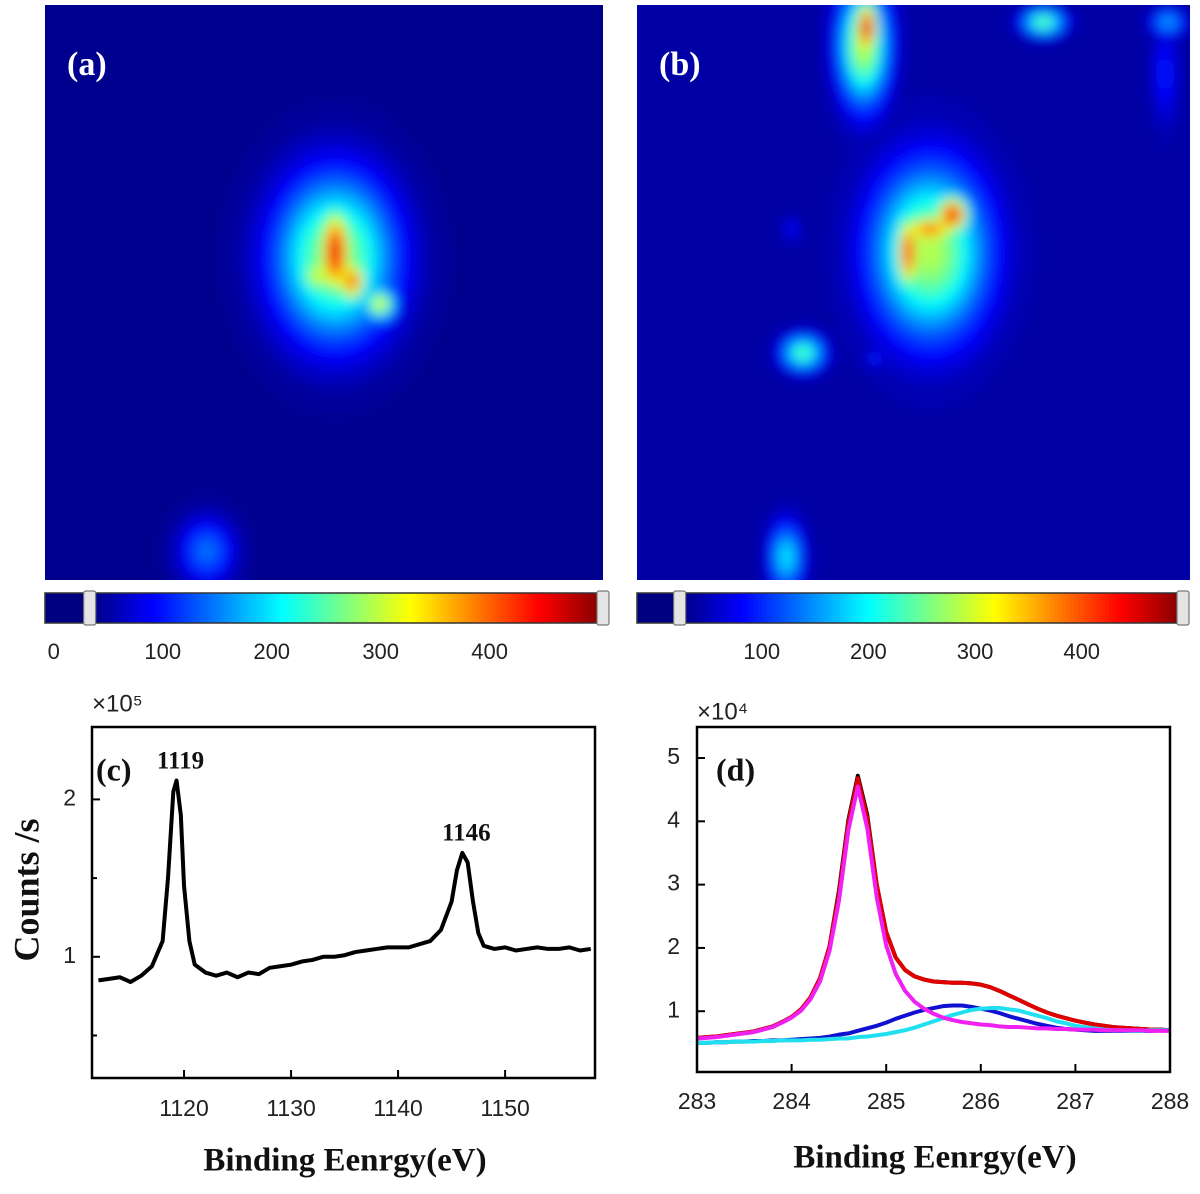  I want to click on y-multiplier: ×10⁴, so click(722, 711).